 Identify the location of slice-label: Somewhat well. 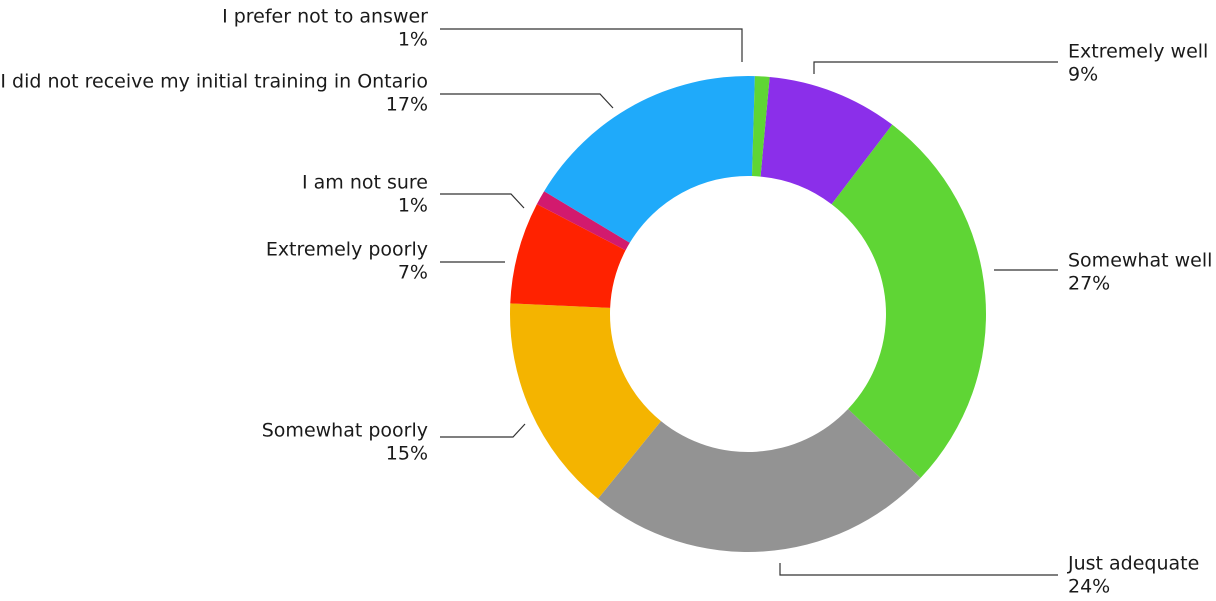
(1140, 261).